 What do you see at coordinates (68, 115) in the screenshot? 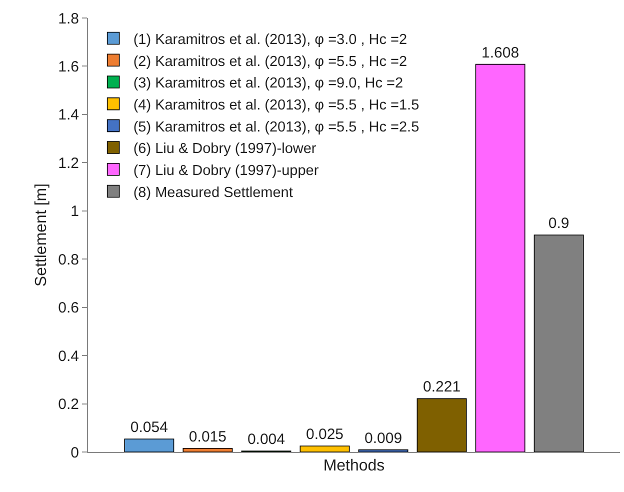
I see `y-tick-label: 1.4` at bounding box center [68, 115].